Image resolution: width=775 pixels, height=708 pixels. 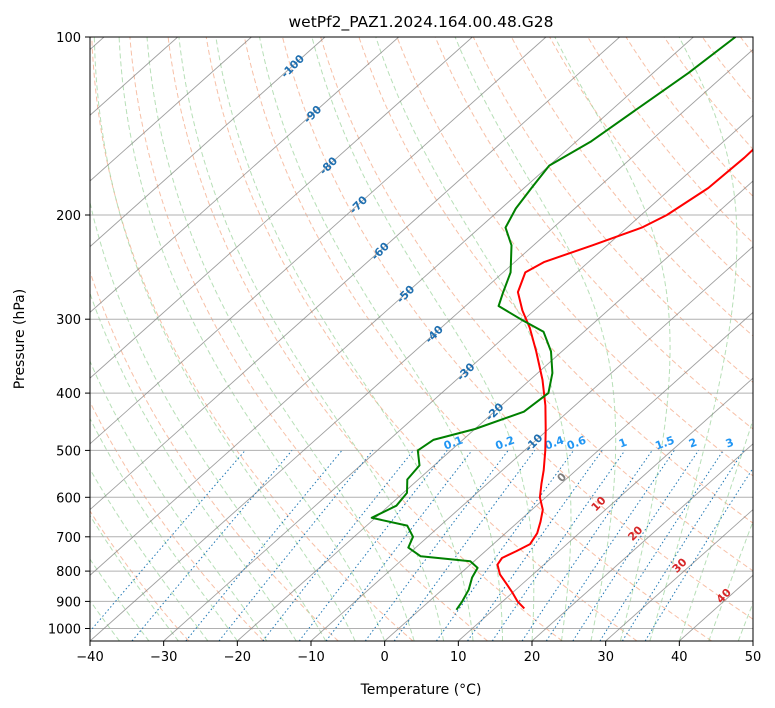 I want to click on moist-adiabat-label: 40, so click(x=724, y=596).